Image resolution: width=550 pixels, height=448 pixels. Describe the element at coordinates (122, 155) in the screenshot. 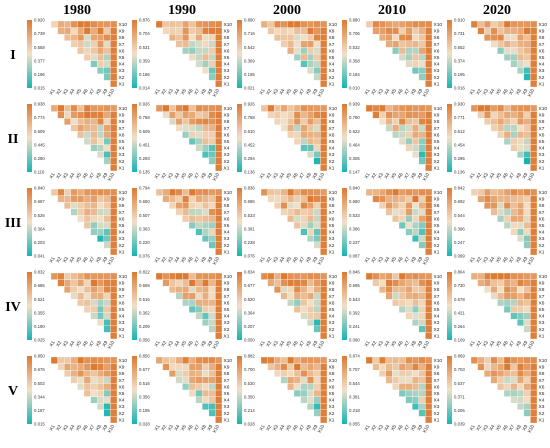

I see `row-label-X3: X3` at that location.